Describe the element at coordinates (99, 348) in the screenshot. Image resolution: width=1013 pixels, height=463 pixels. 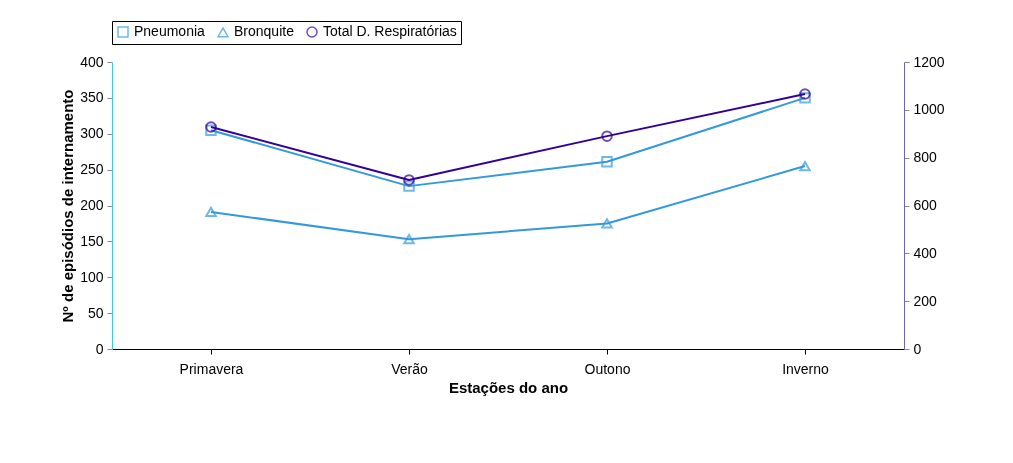
I see `y-tick-label: 0` at that location.